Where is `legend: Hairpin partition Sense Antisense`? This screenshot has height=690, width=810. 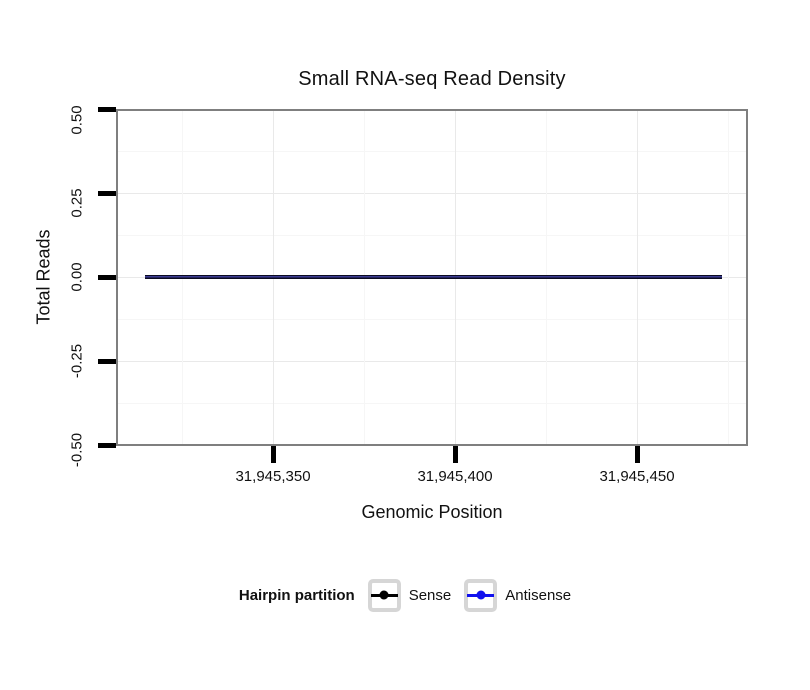 legend: Hairpin partition Sense Antisense is located at coordinates (405, 595).